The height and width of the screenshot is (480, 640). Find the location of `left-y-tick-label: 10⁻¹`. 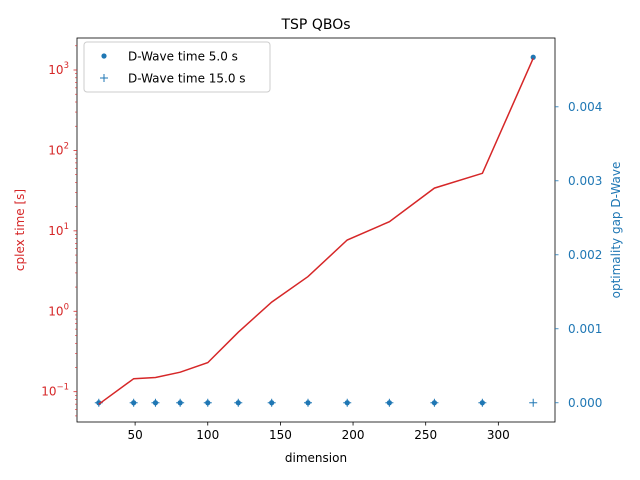

left-y-tick-label: 10⁻¹ is located at coordinates (55, 391).